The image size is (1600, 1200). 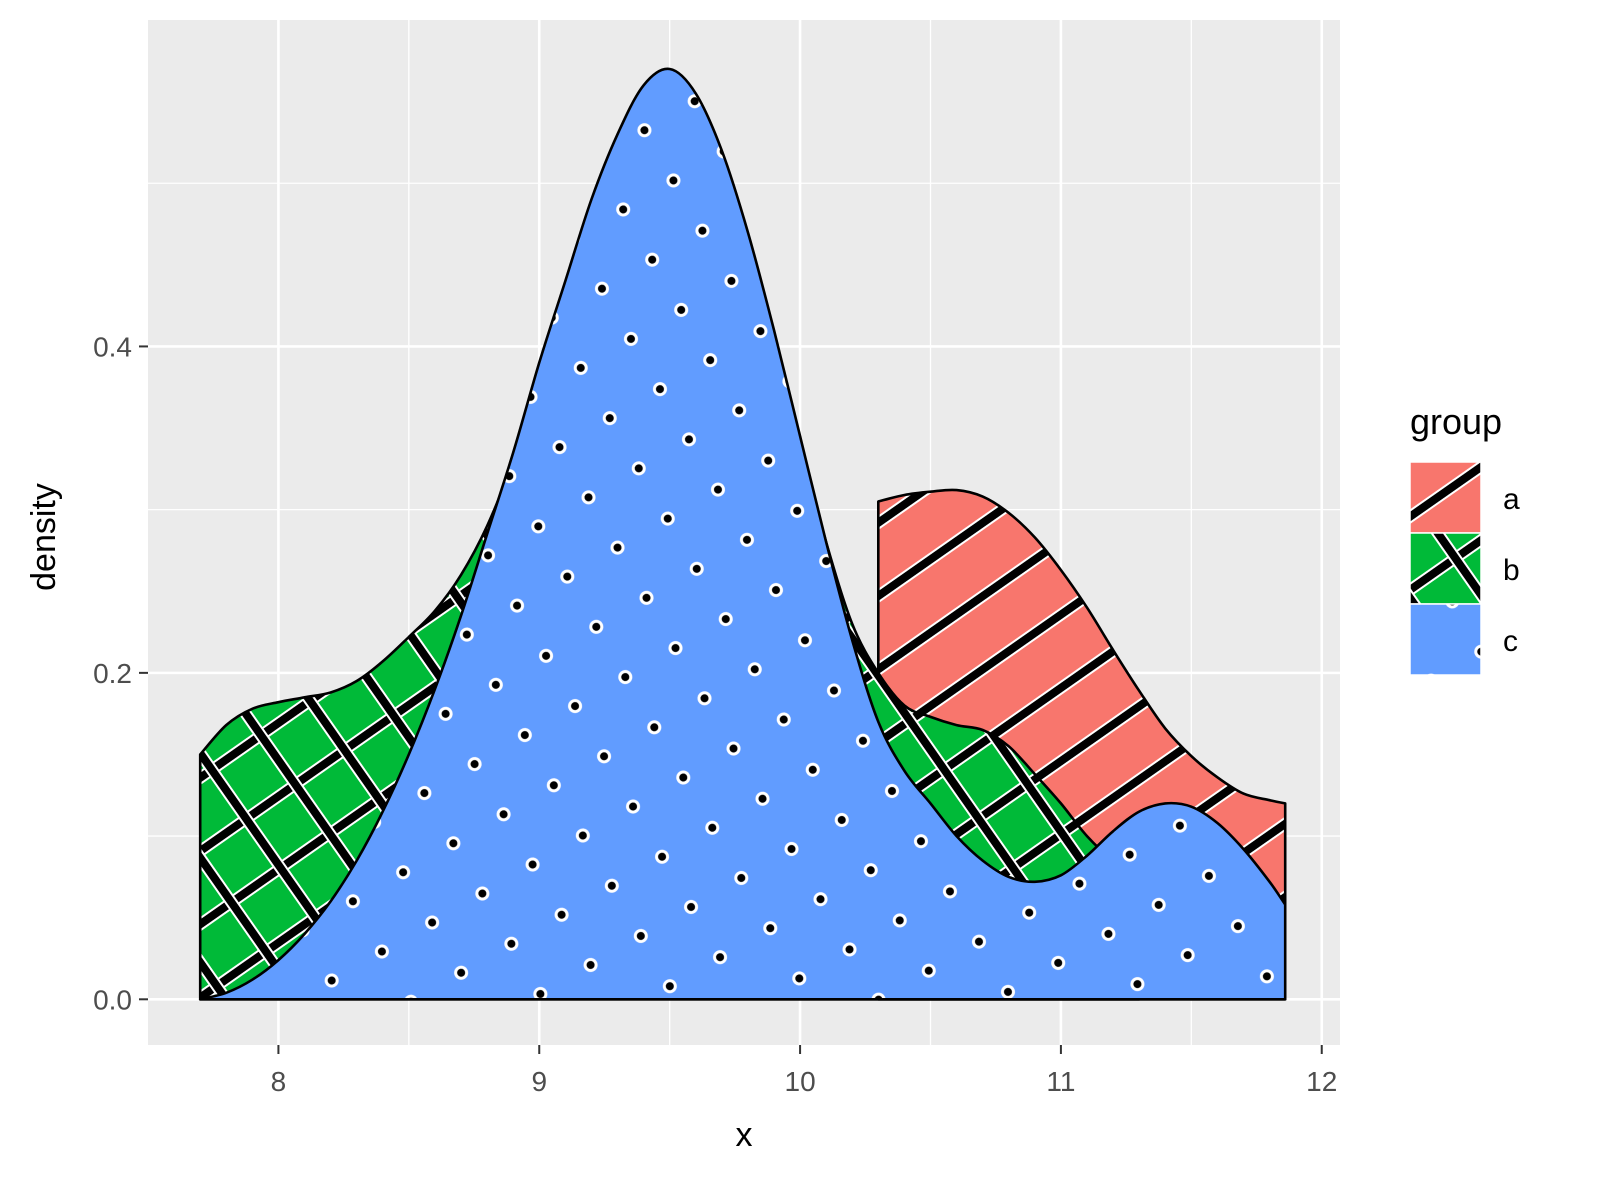 What do you see at coordinates (112, 346) in the screenshot?
I see `y-tick-label: 0.4` at bounding box center [112, 346].